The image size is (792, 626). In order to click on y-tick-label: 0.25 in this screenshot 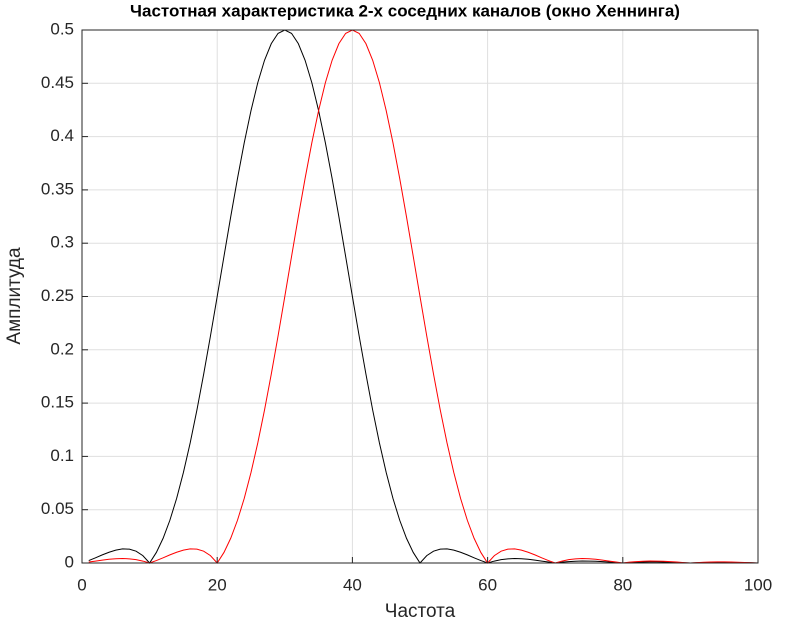, I will do `click(57, 295)`.